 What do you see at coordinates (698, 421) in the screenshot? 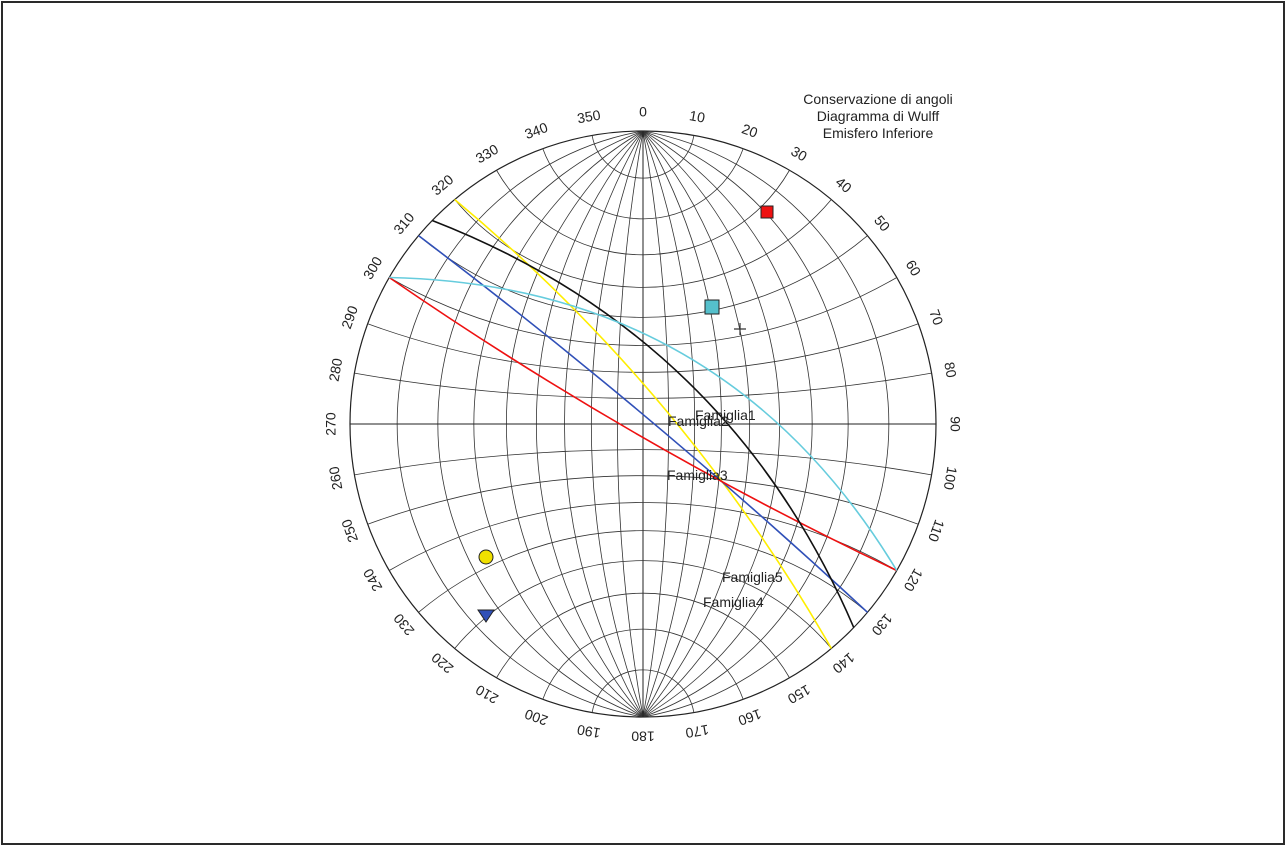
I see `family-label: Famiglia2` at bounding box center [698, 421].